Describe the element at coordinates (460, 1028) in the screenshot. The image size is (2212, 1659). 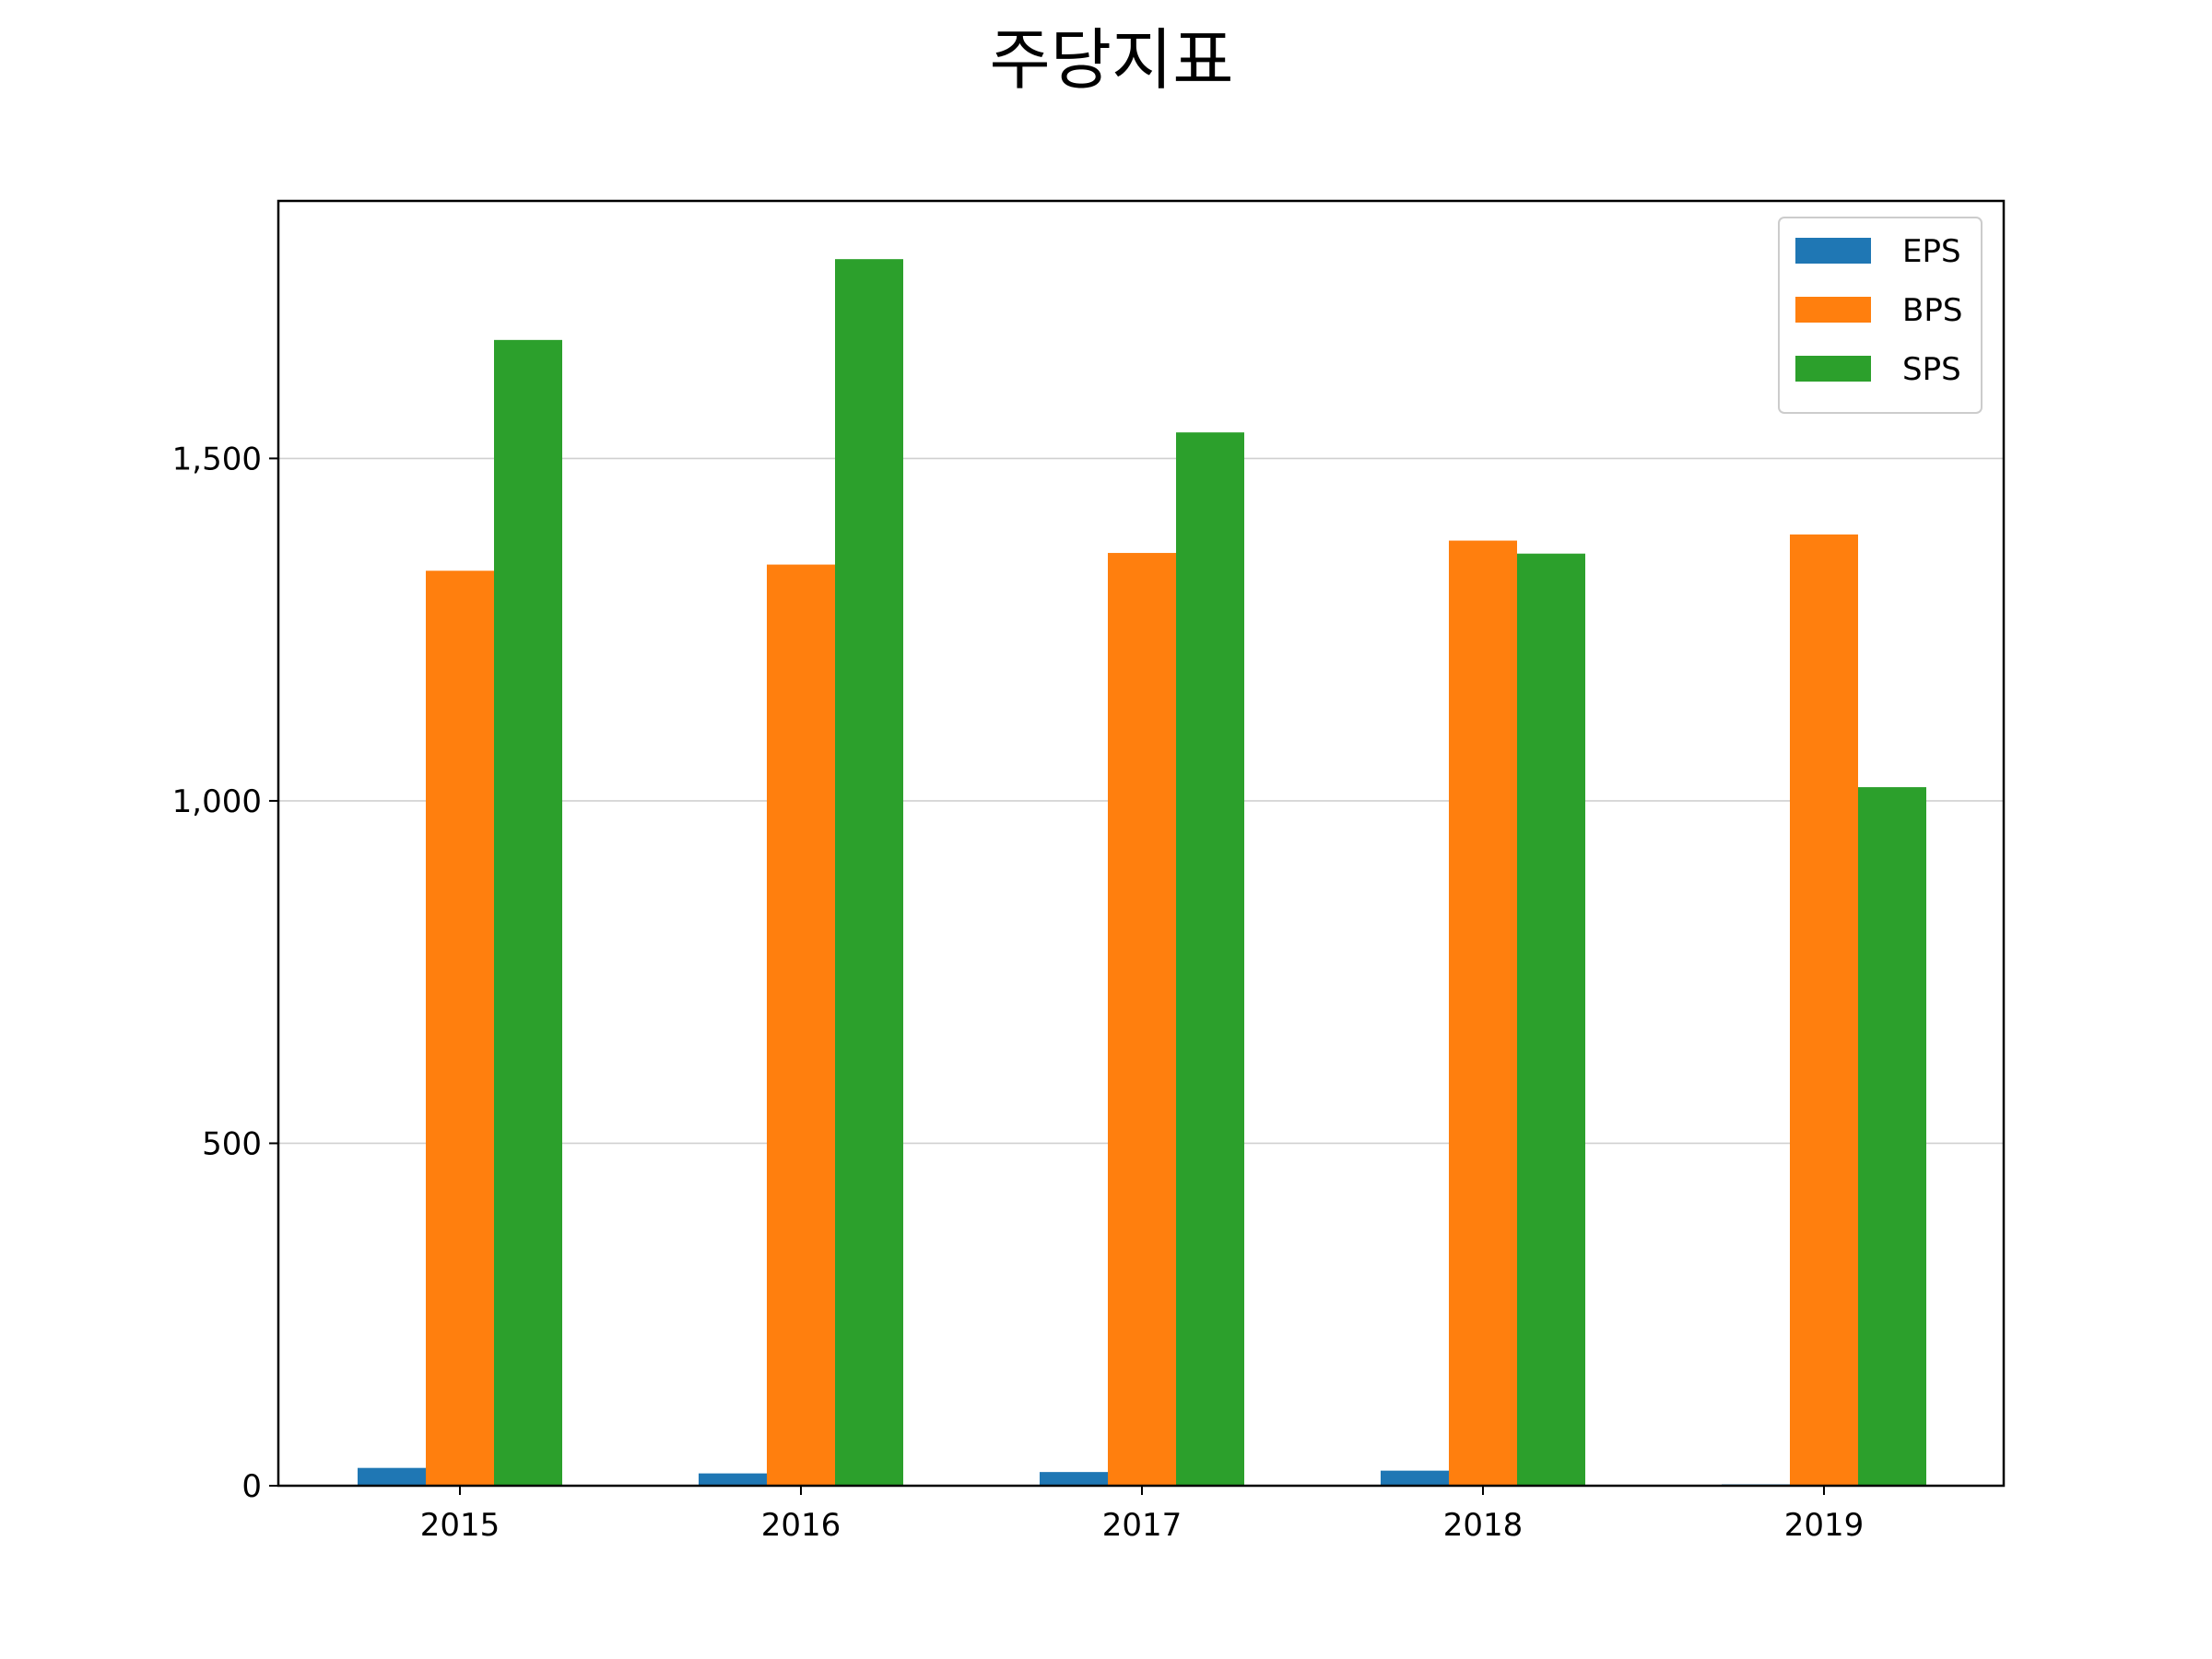
I see `bar-bps-2015` at that location.